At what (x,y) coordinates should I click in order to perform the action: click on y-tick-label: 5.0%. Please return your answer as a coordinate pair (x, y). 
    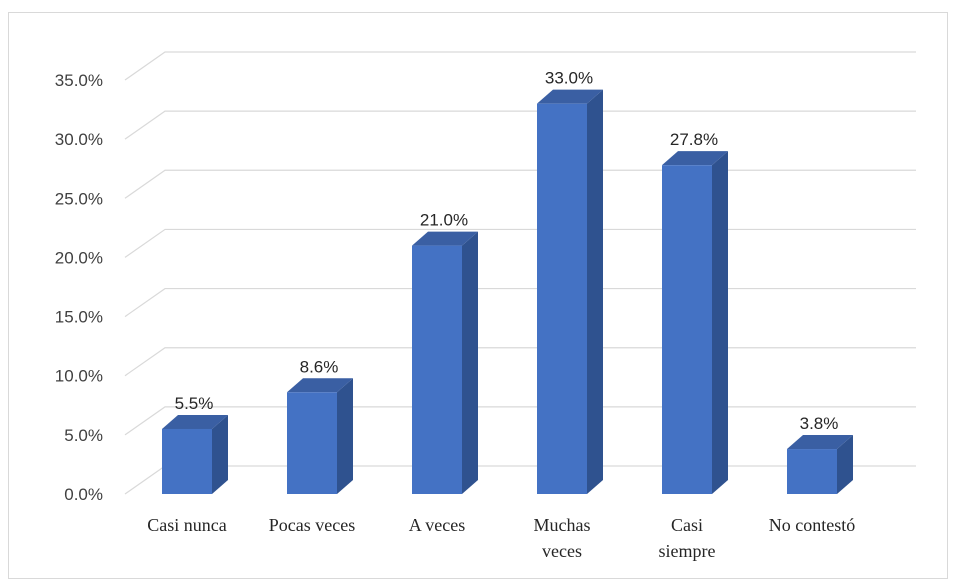
    Looking at the image, I should click on (83, 435).